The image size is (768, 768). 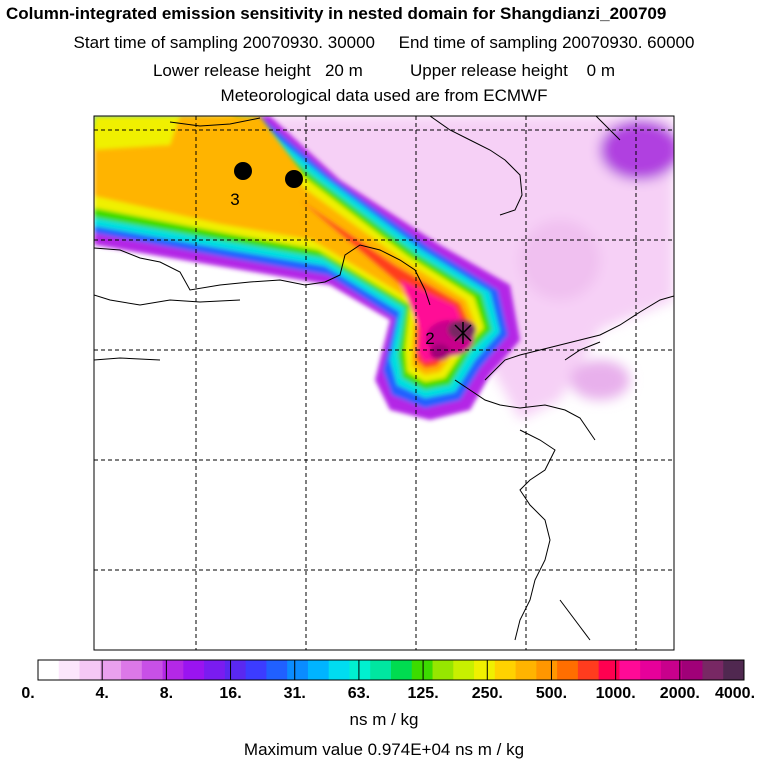 I want to click on colorbar-tick-label: 500., so click(x=551, y=693).